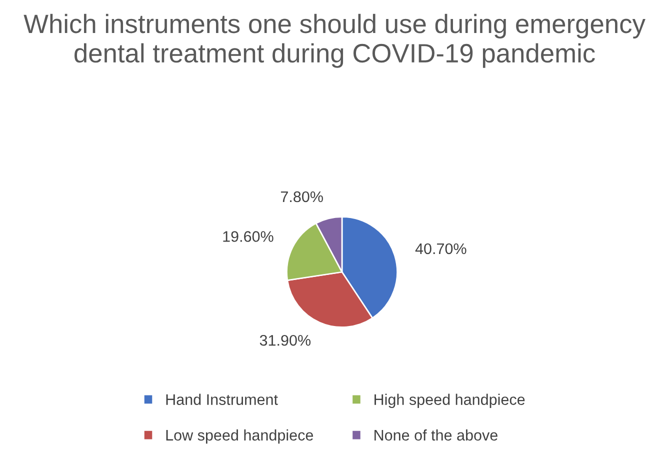  What do you see at coordinates (285, 340) in the screenshot?
I see `data-label: 31.90%` at bounding box center [285, 340].